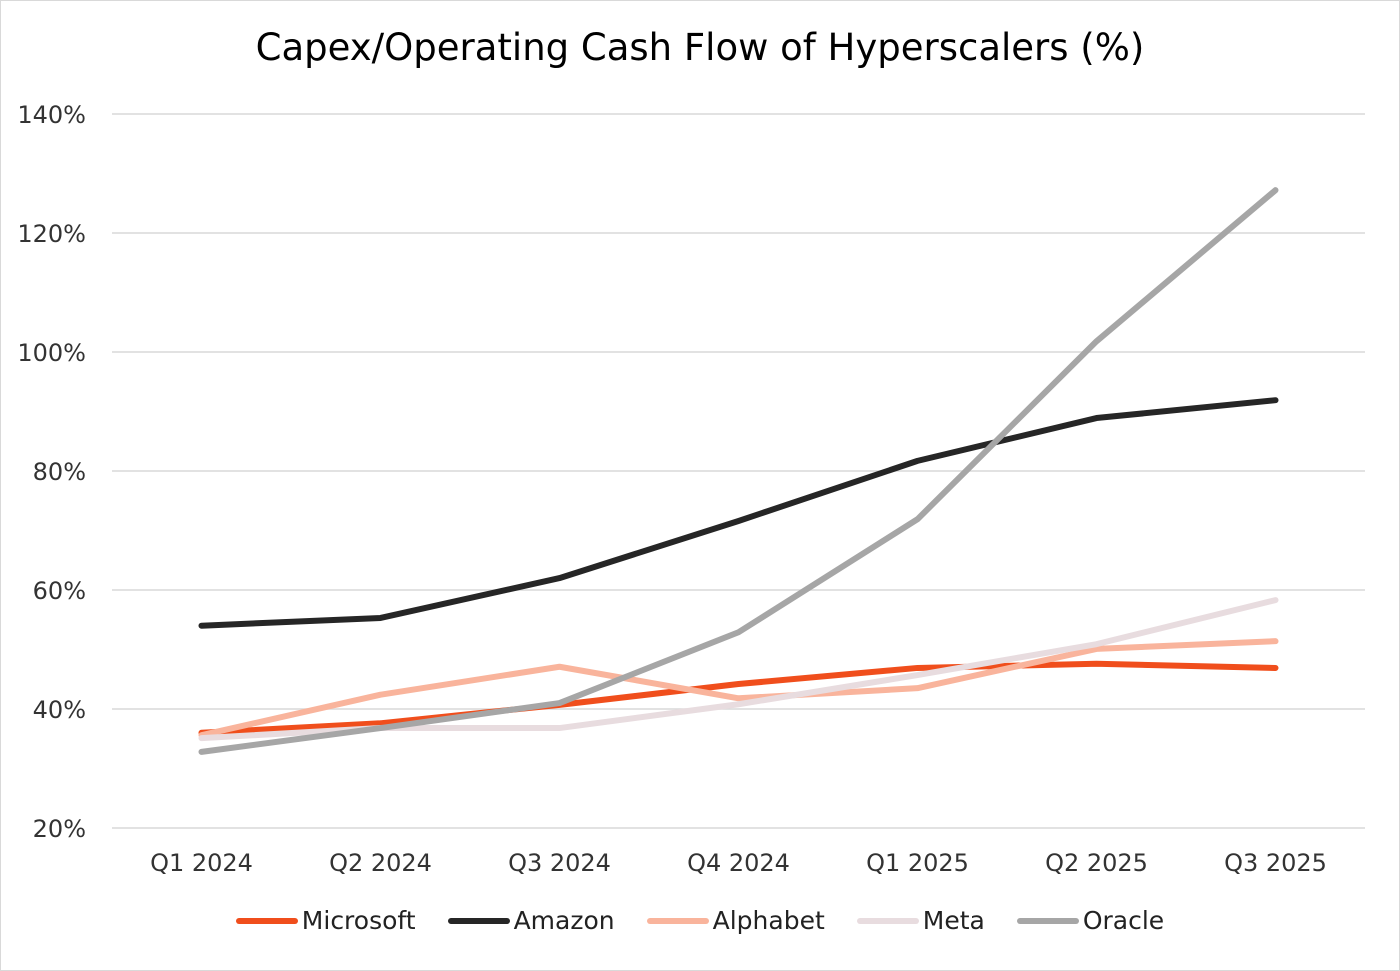  What do you see at coordinates (953, 920) in the screenshot?
I see `legend-label: Meta` at bounding box center [953, 920].